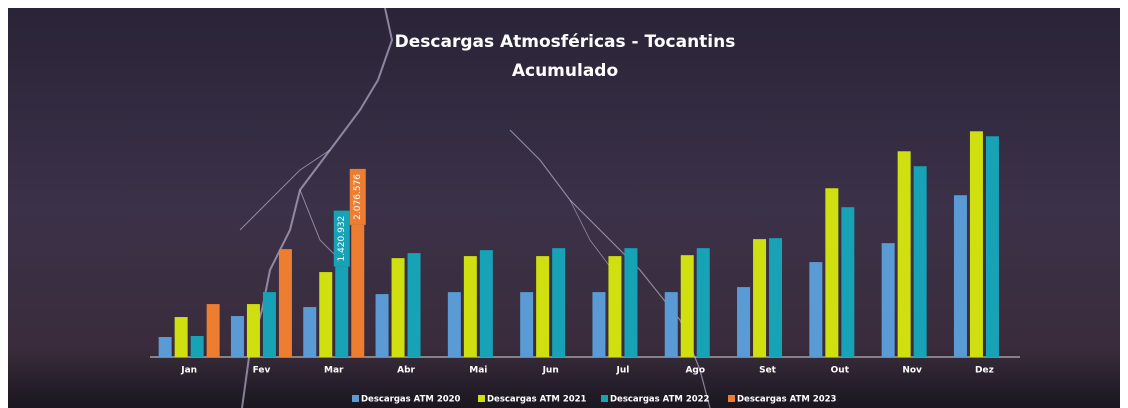 This screenshot has height=408, width=1128. Describe the element at coordinates (623, 371) in the screenshot. I see `x-tick-label: Jul` at that location.